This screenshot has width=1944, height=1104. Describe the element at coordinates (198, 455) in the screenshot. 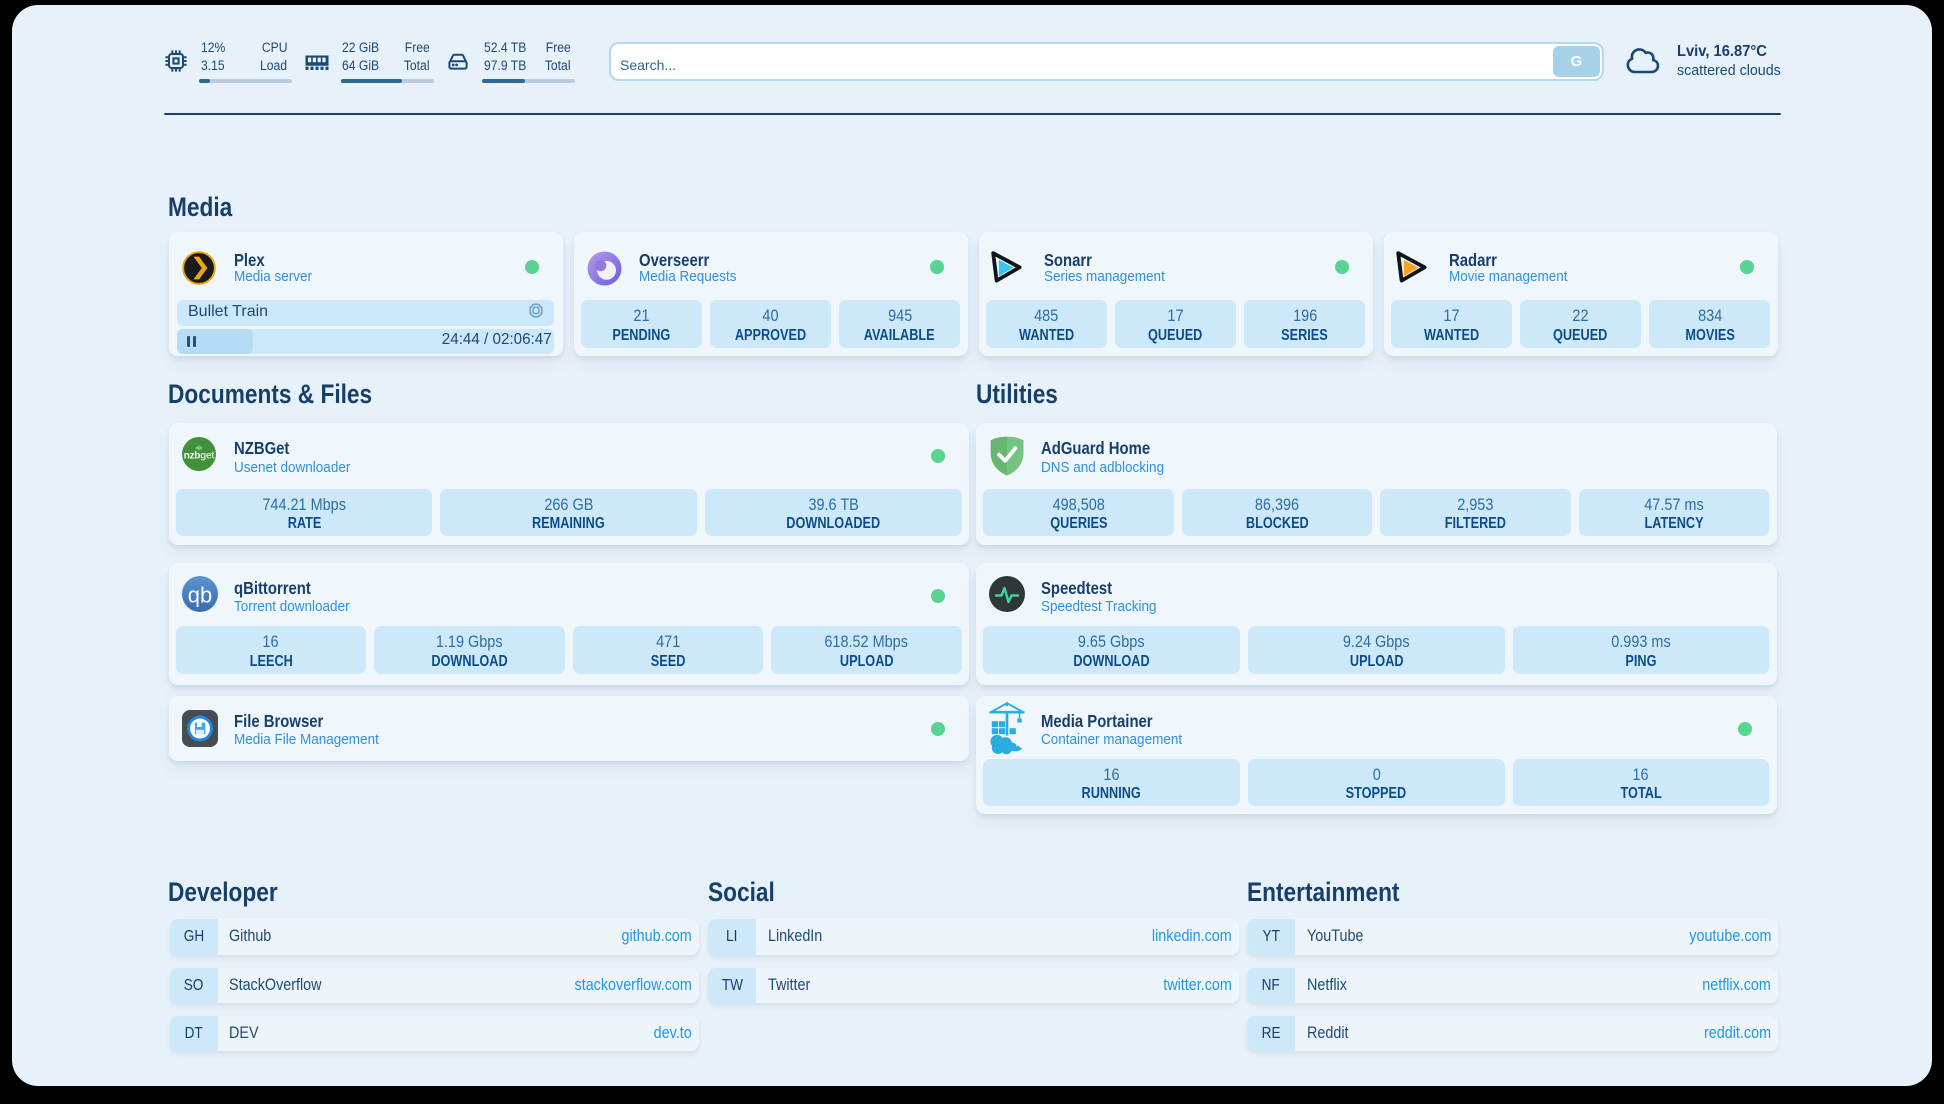

I see `svg-text: nzbget` at that location.